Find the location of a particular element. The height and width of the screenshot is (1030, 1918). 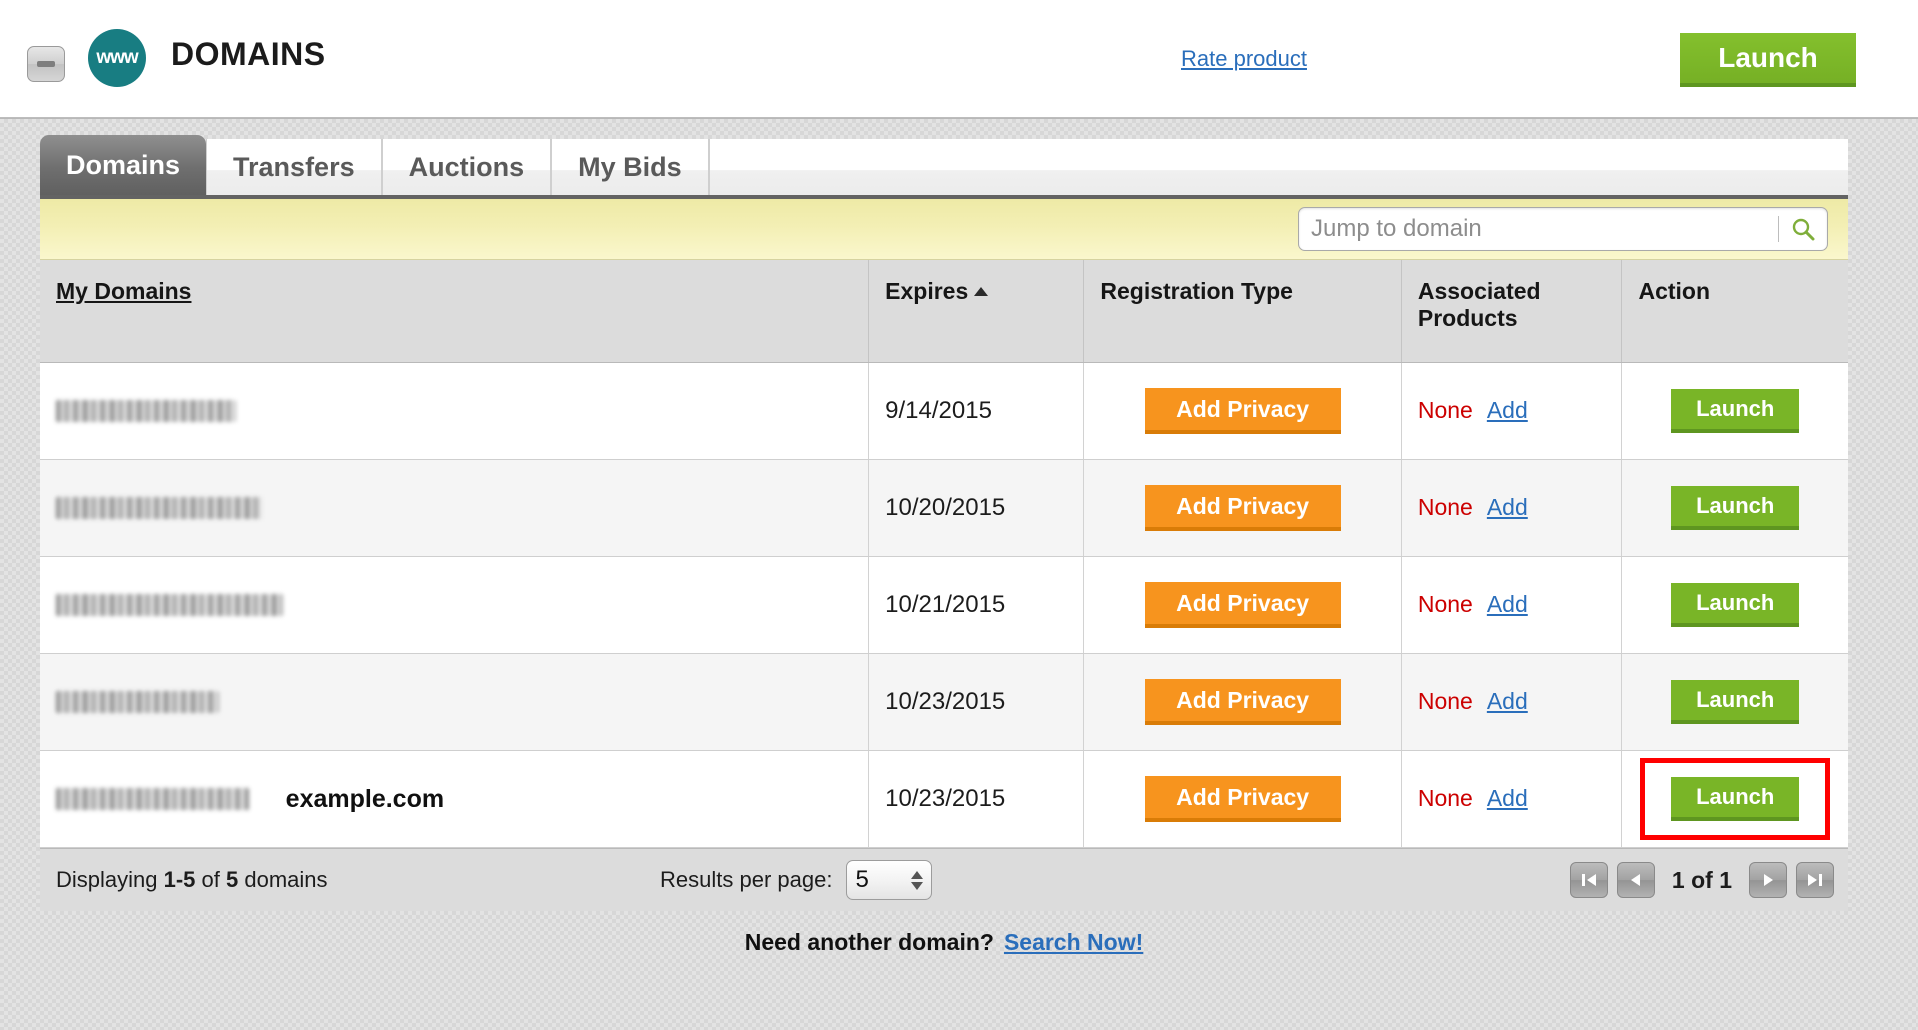

launch-button-highlight: Launch is located at coordinates (1735, 799).